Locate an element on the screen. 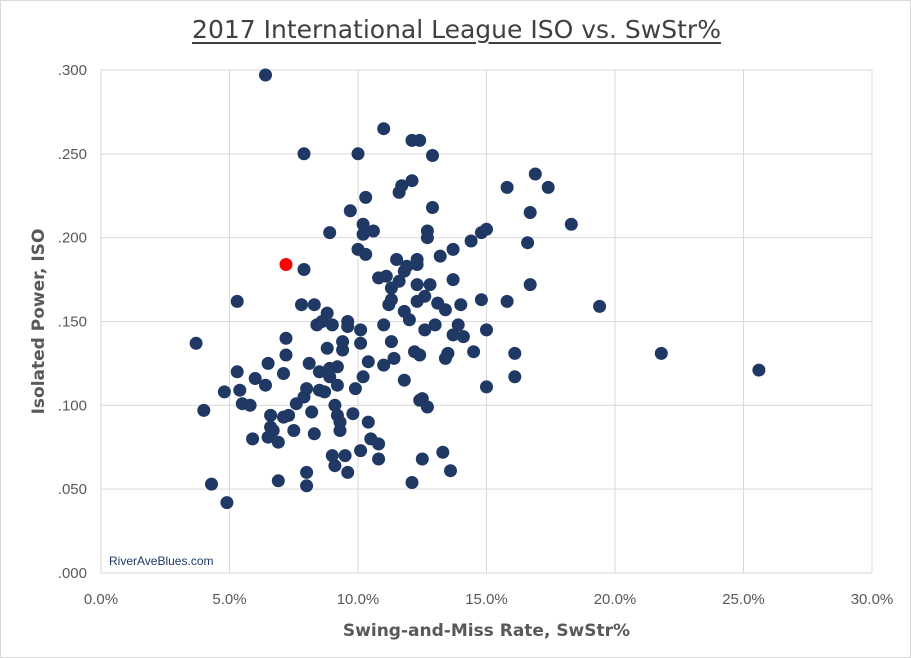 This screenshot has height=658, width=911. y-tick-label: .050 is located at coordinates (72, 489).